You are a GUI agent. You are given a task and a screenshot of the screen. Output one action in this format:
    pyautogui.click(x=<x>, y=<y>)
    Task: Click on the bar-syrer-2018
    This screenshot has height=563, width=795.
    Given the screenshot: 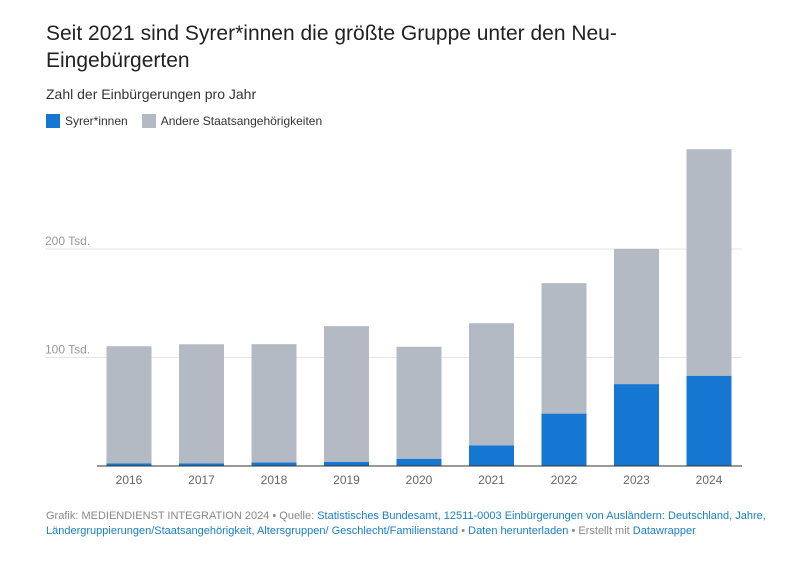 What is the action you would take?
    pyautogui.click(x=274, y=464)
    